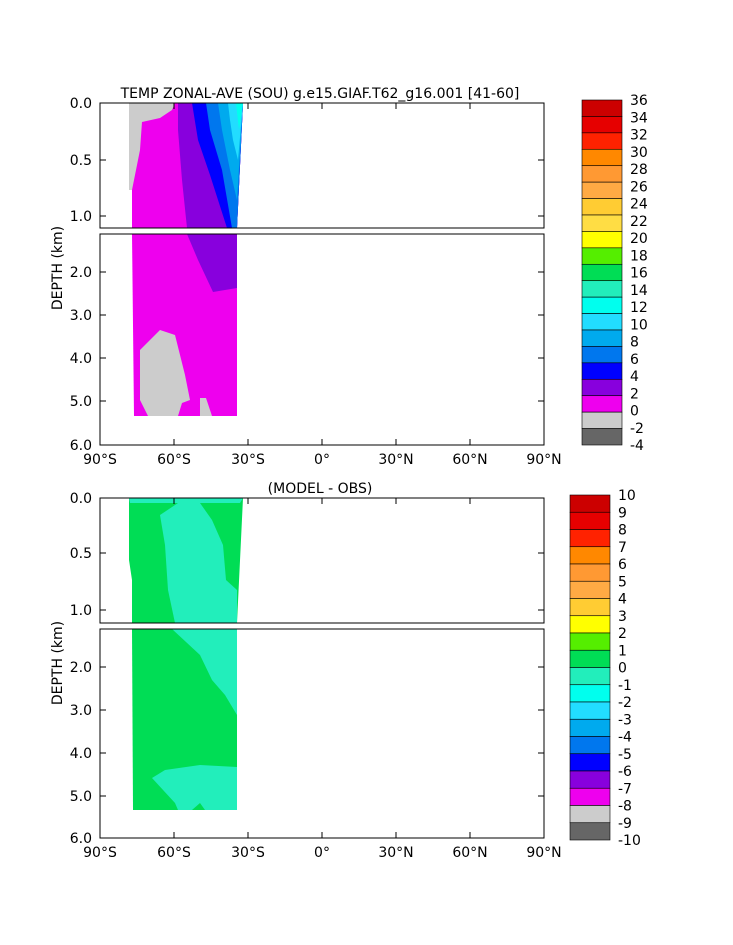 The image size is (733, 945). I want to click on colorbar-label: 20, so click(639, 239).